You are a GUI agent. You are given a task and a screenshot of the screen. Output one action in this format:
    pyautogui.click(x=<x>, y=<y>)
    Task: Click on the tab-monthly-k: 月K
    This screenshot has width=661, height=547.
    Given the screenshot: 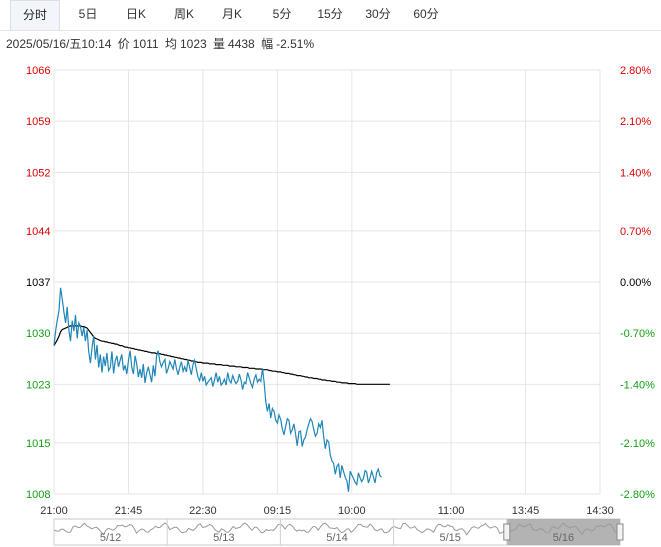 What is the action you would take?
    pyautogui.click(x=231, y=14)
    